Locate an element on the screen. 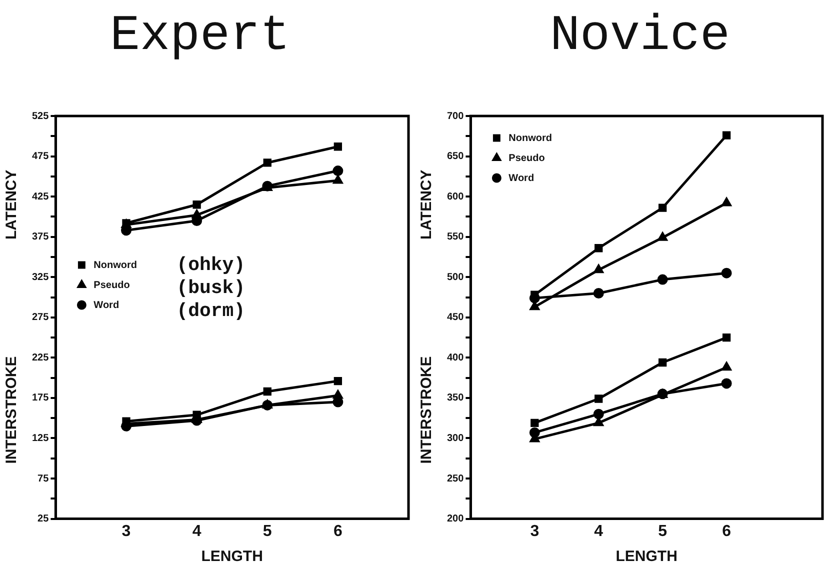  chart-title: Novice is located at coordinates (640, 36).